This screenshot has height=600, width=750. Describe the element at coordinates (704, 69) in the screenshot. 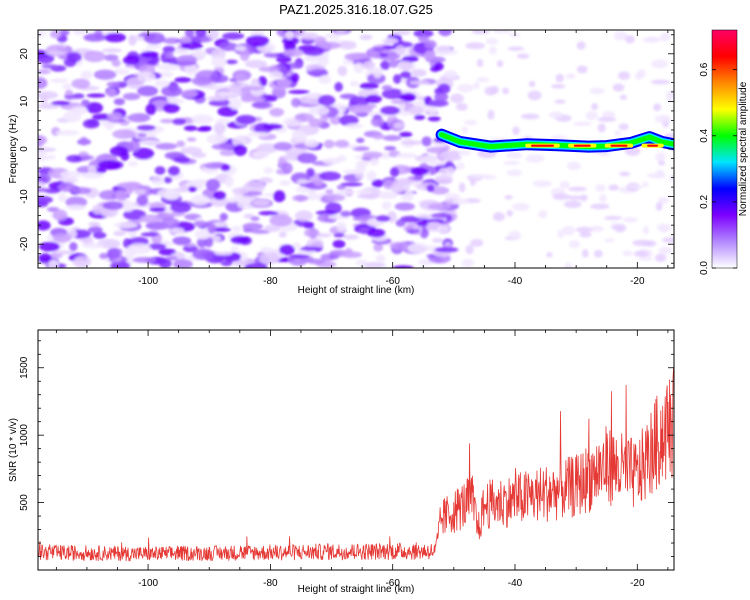

I see `colorbar-tick-label: 0.6` at that location.